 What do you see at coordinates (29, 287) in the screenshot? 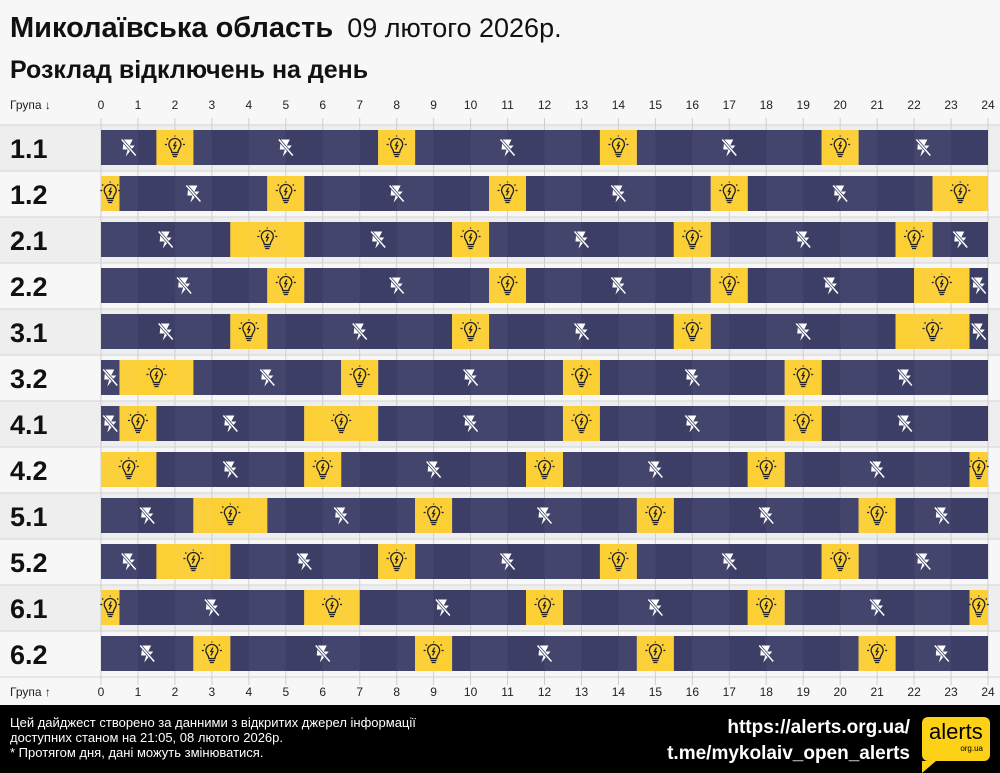
I see `group-label: 2.2` at bounding box center [29, 287].